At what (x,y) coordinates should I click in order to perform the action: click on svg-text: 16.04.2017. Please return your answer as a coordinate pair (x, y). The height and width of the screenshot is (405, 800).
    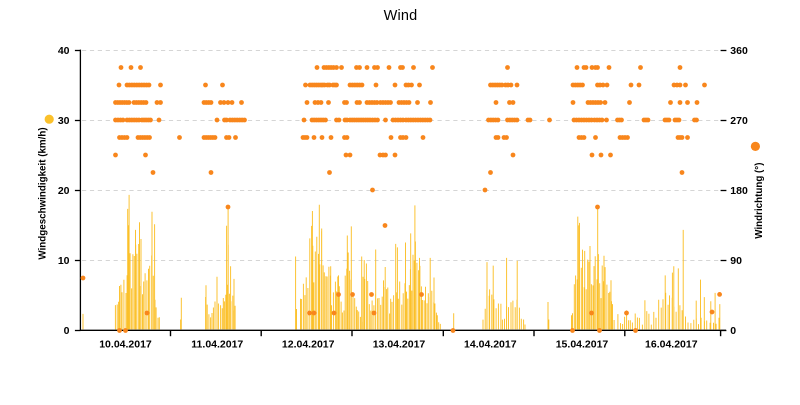
    Looking at the image, I should click on (671, 345).